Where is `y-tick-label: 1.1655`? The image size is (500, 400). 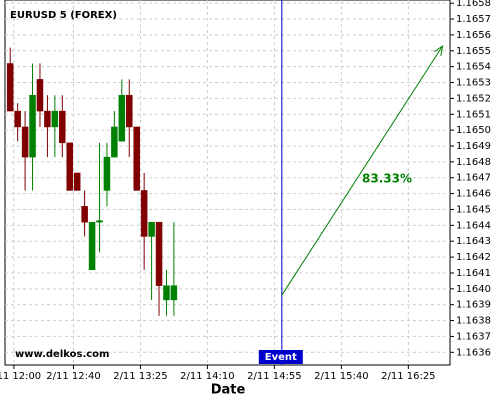
y-tick-label: 1.1655 is located at coordinates (473, 51).